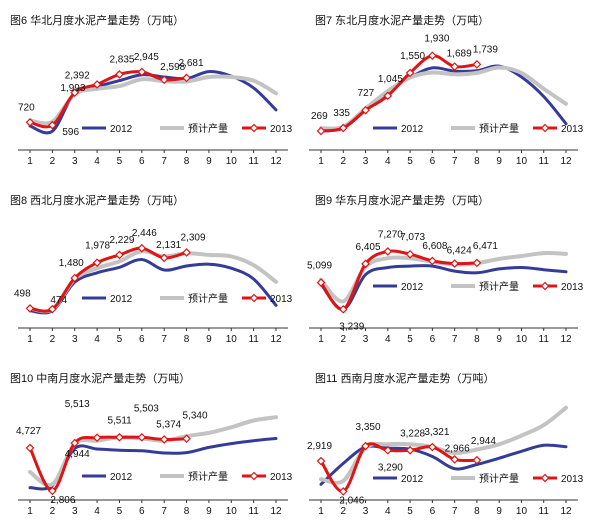  Describe the element at coordinates (319, 446) in the screenshot. I see `data-label: 2,919` at that location.